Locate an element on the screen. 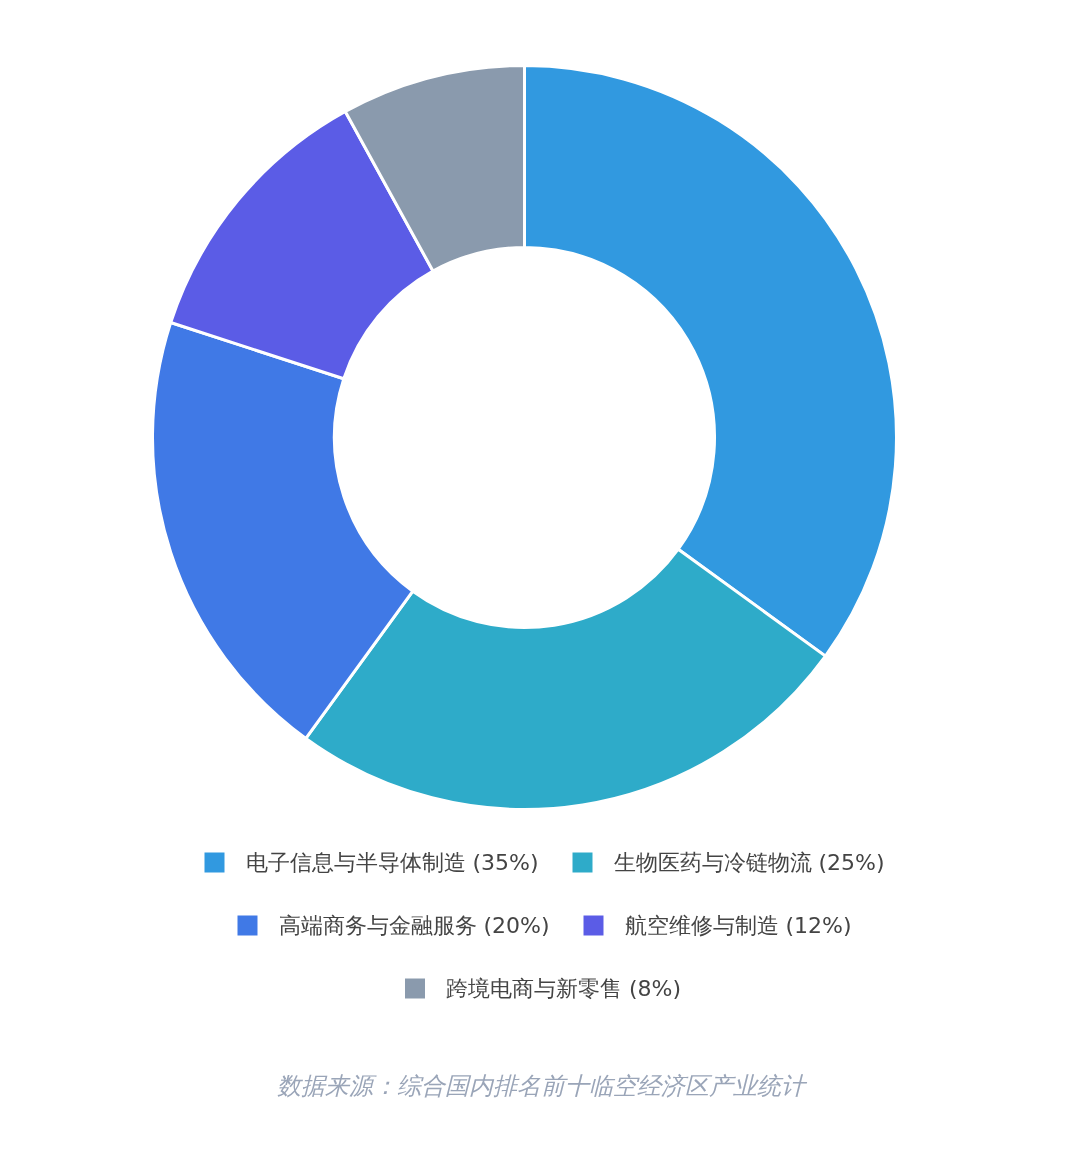  source-note: 数据来源：综合国内排名前十临空经济区产业统计 is located at coordinates (542, 1085).